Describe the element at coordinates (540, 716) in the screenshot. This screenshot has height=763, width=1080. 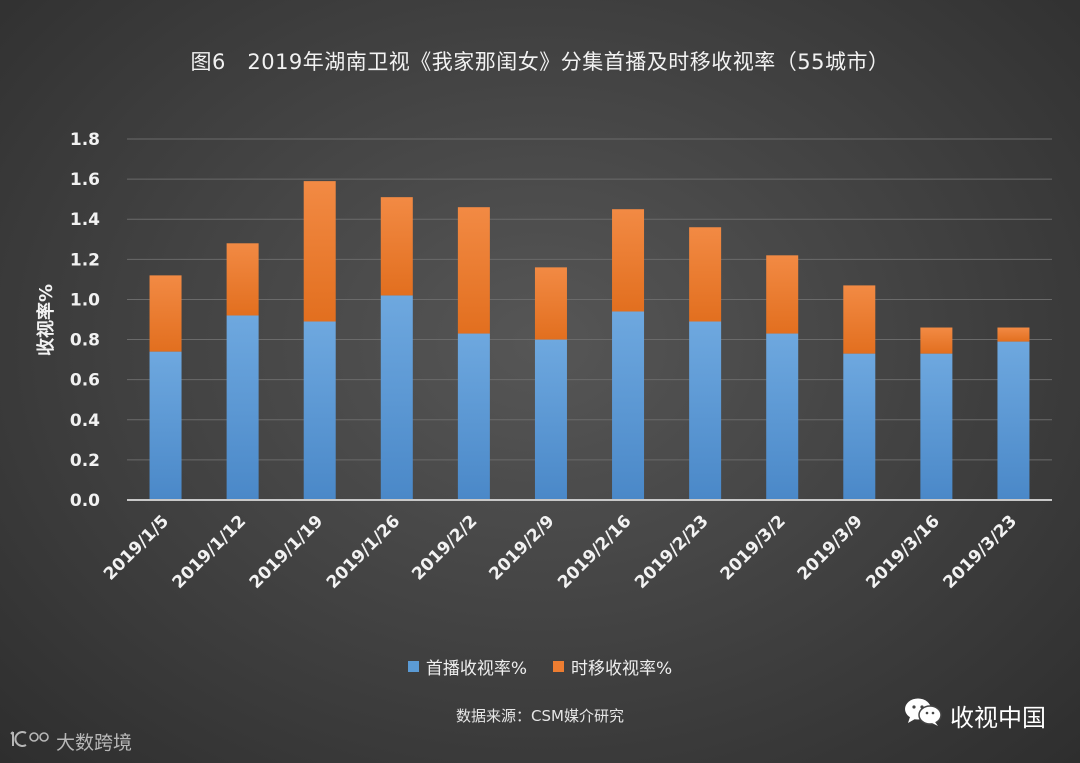
I see `source-note: 数据来源：CSM媒介研究` at that location.